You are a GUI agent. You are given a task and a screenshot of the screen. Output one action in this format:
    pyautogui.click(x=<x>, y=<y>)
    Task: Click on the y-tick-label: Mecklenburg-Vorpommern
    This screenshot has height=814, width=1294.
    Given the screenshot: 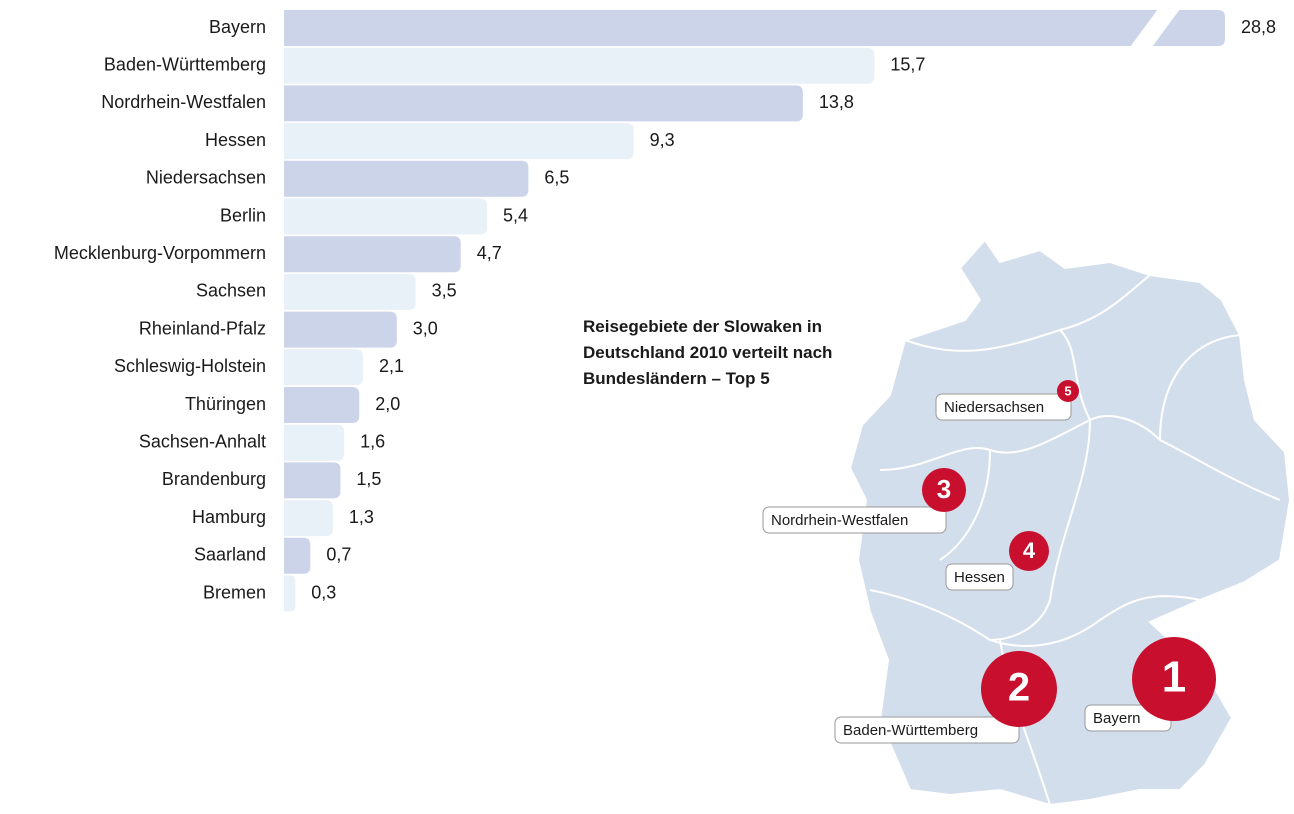 What is the action you would take?
    pyautogui.click(x=160, y=253)
    